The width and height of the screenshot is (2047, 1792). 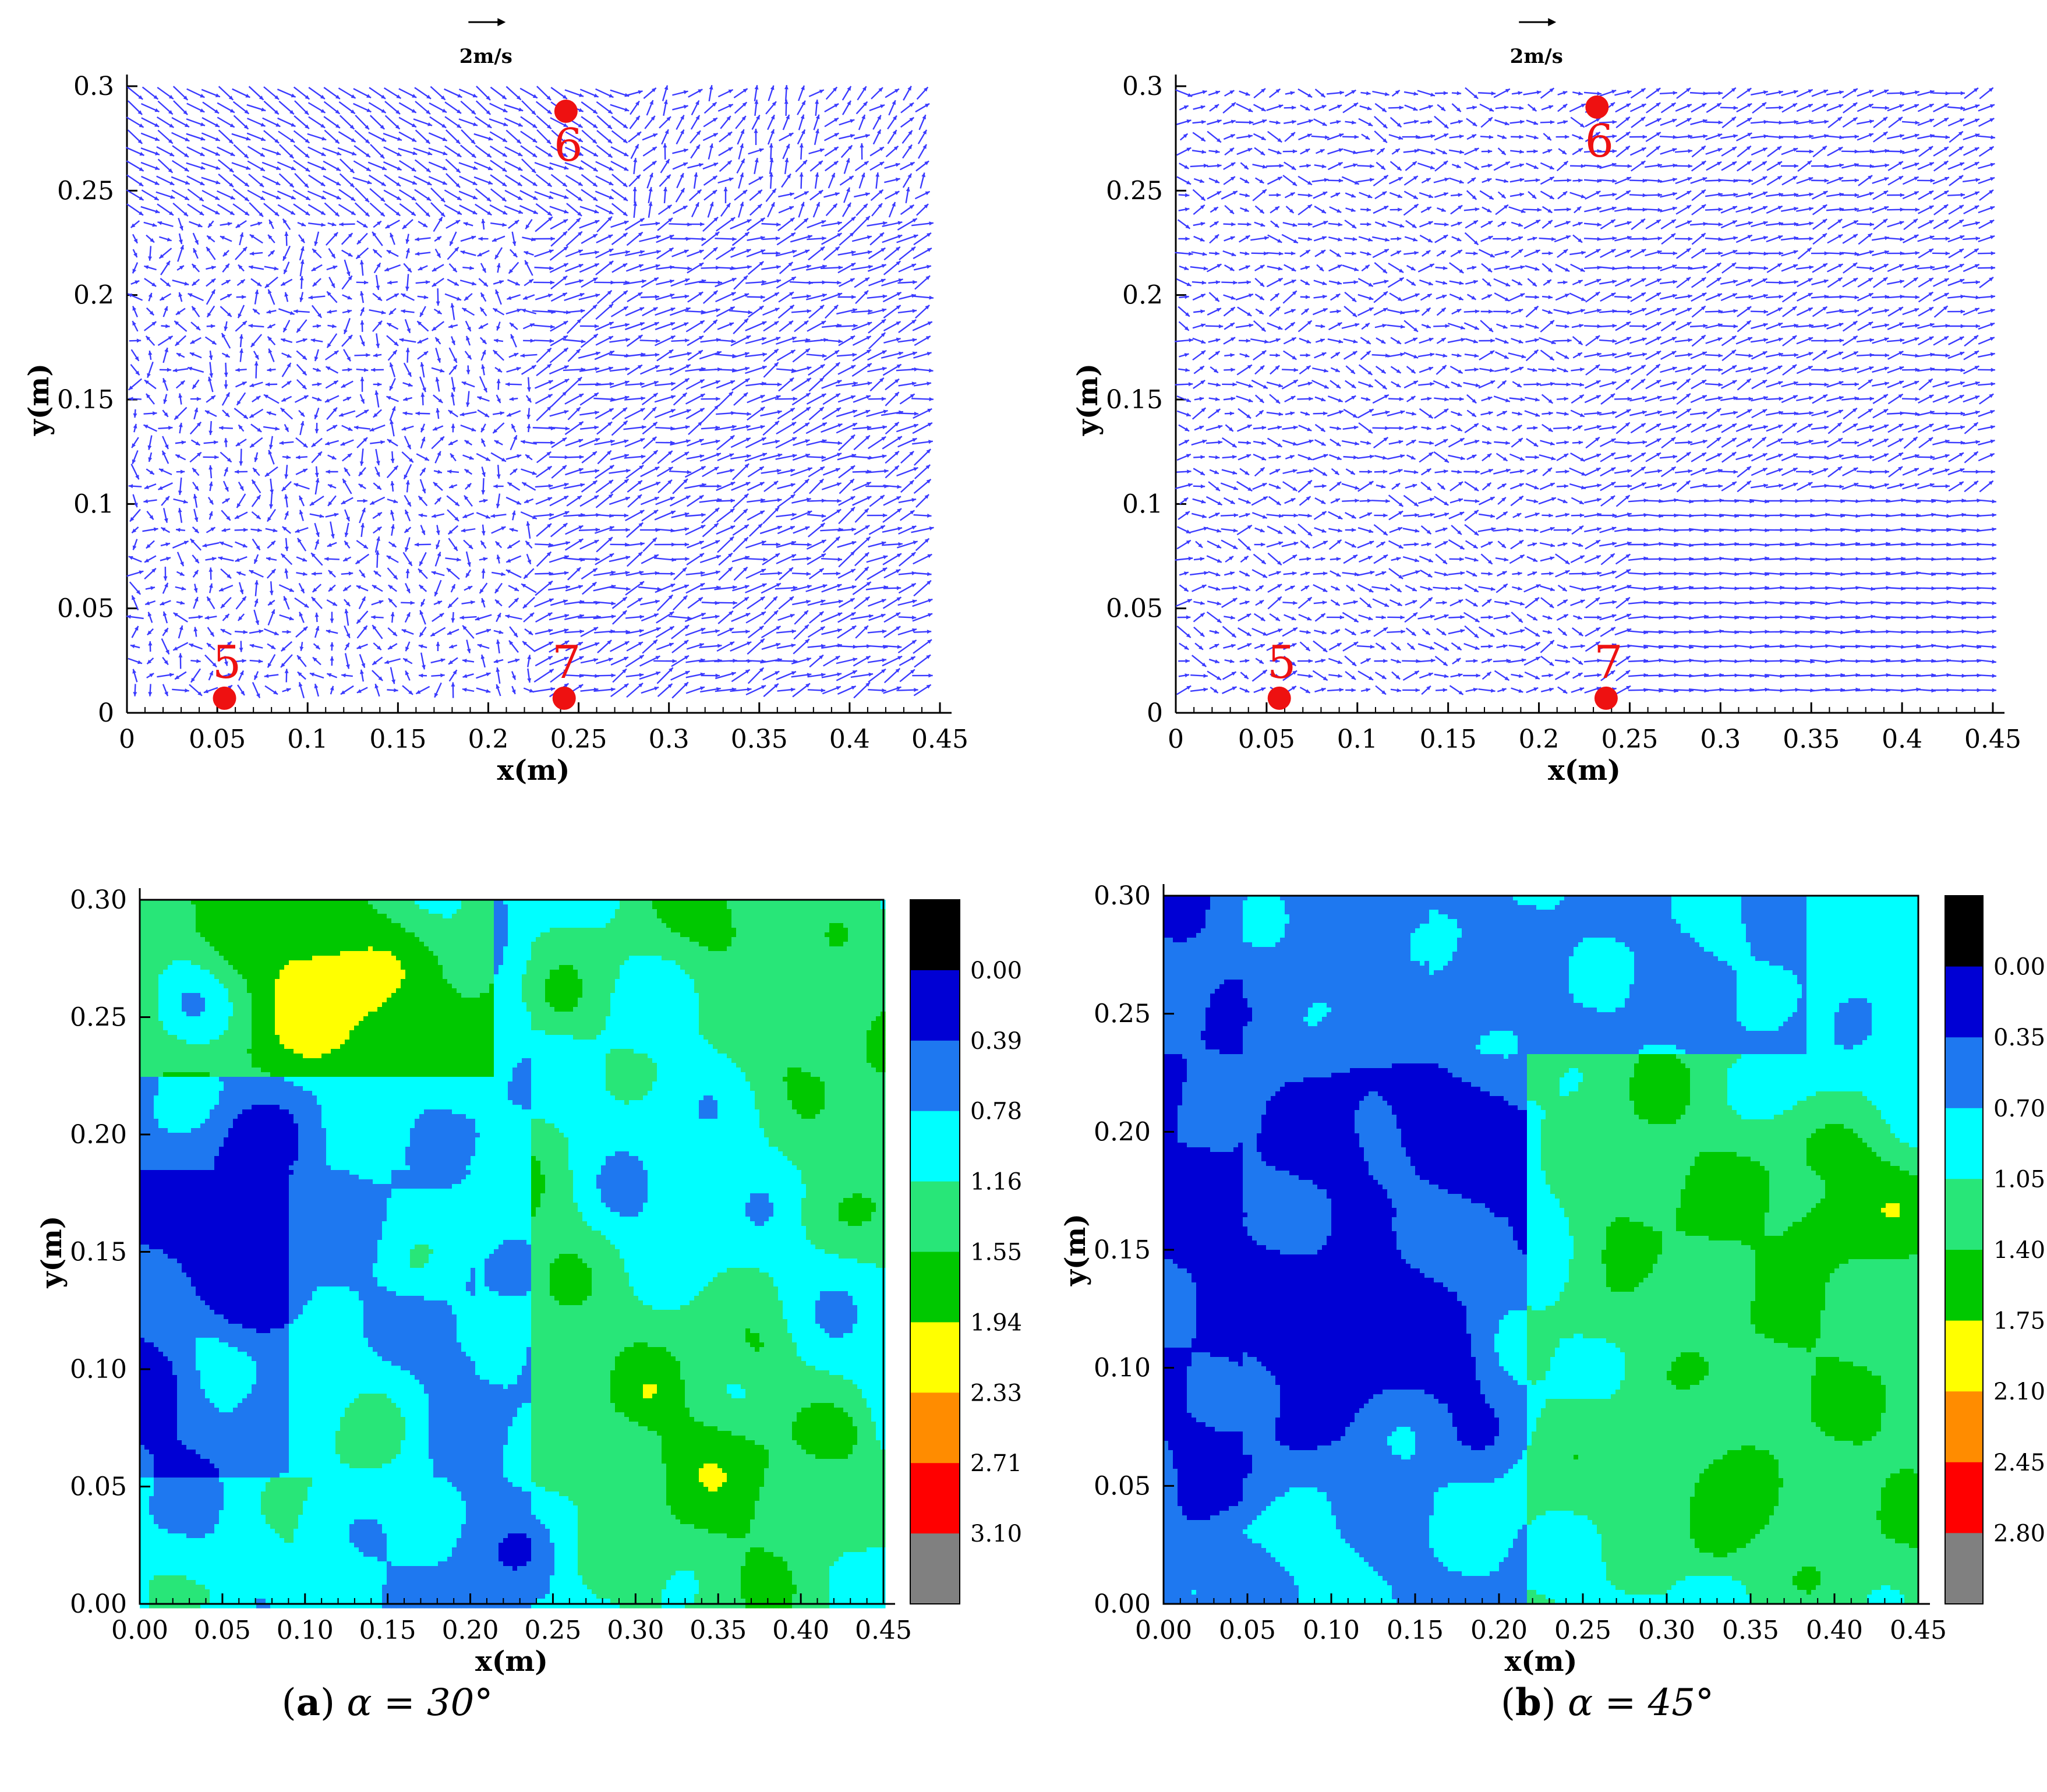 What do you see at coordinates (93, 504) in the screenshot?
I see `quiver-a-ytick-label: 0.1` at bounding box center [93, 504].